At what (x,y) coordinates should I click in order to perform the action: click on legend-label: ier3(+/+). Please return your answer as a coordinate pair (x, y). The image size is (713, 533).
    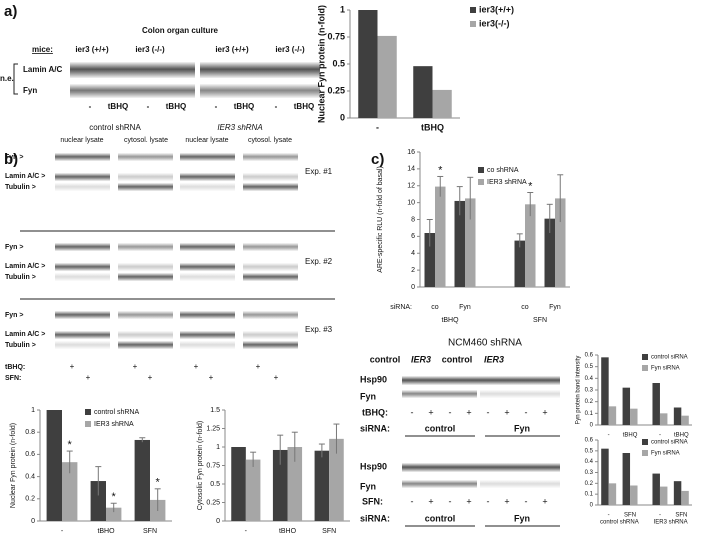
    Looking at the image, I should click on (496, 9).